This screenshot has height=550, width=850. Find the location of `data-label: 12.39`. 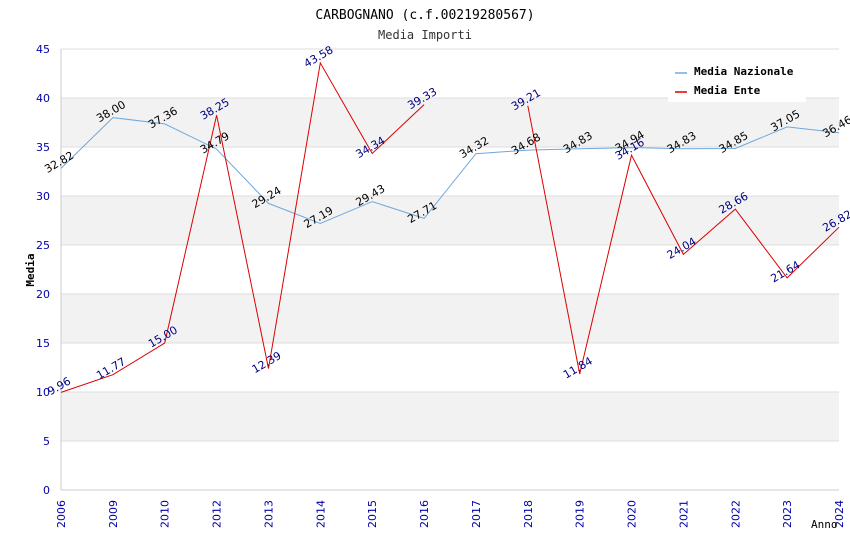

data-label: 12.39 is located at coordinates (267, 362).